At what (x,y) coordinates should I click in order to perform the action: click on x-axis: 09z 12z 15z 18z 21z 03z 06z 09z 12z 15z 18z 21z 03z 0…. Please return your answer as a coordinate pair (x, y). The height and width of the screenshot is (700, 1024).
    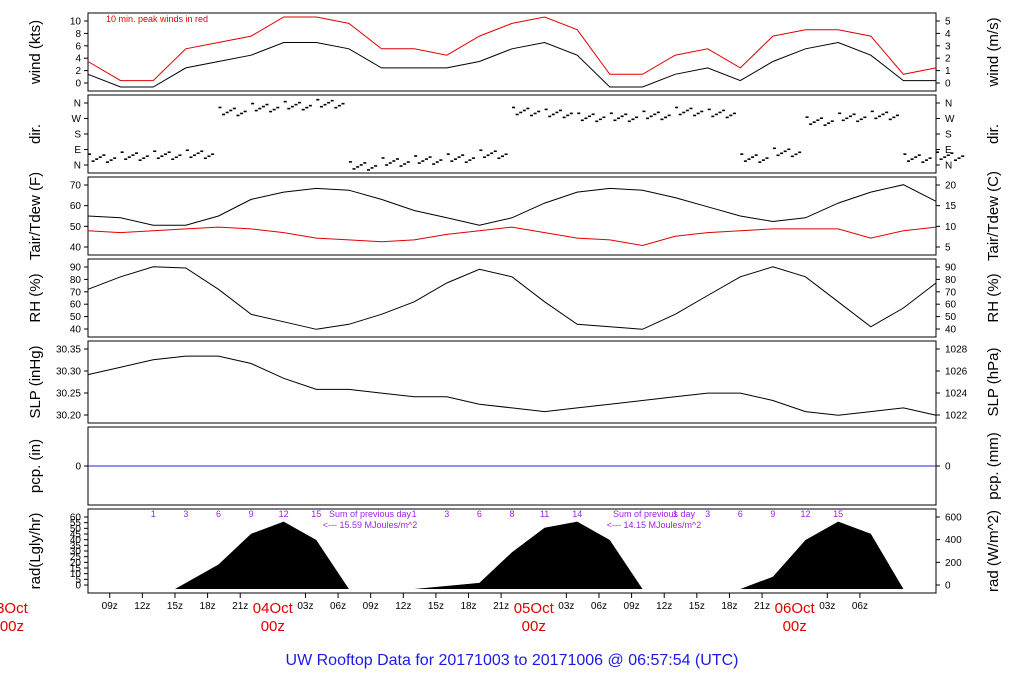
    Looking at the image, I should click on (434, 614).